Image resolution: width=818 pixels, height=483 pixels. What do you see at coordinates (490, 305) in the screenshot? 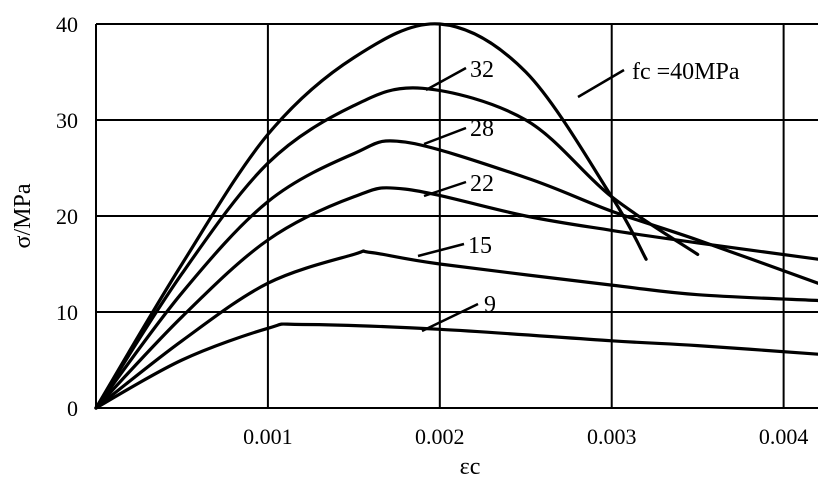
I see `series-label: 9` at bounding box center [490, 305].